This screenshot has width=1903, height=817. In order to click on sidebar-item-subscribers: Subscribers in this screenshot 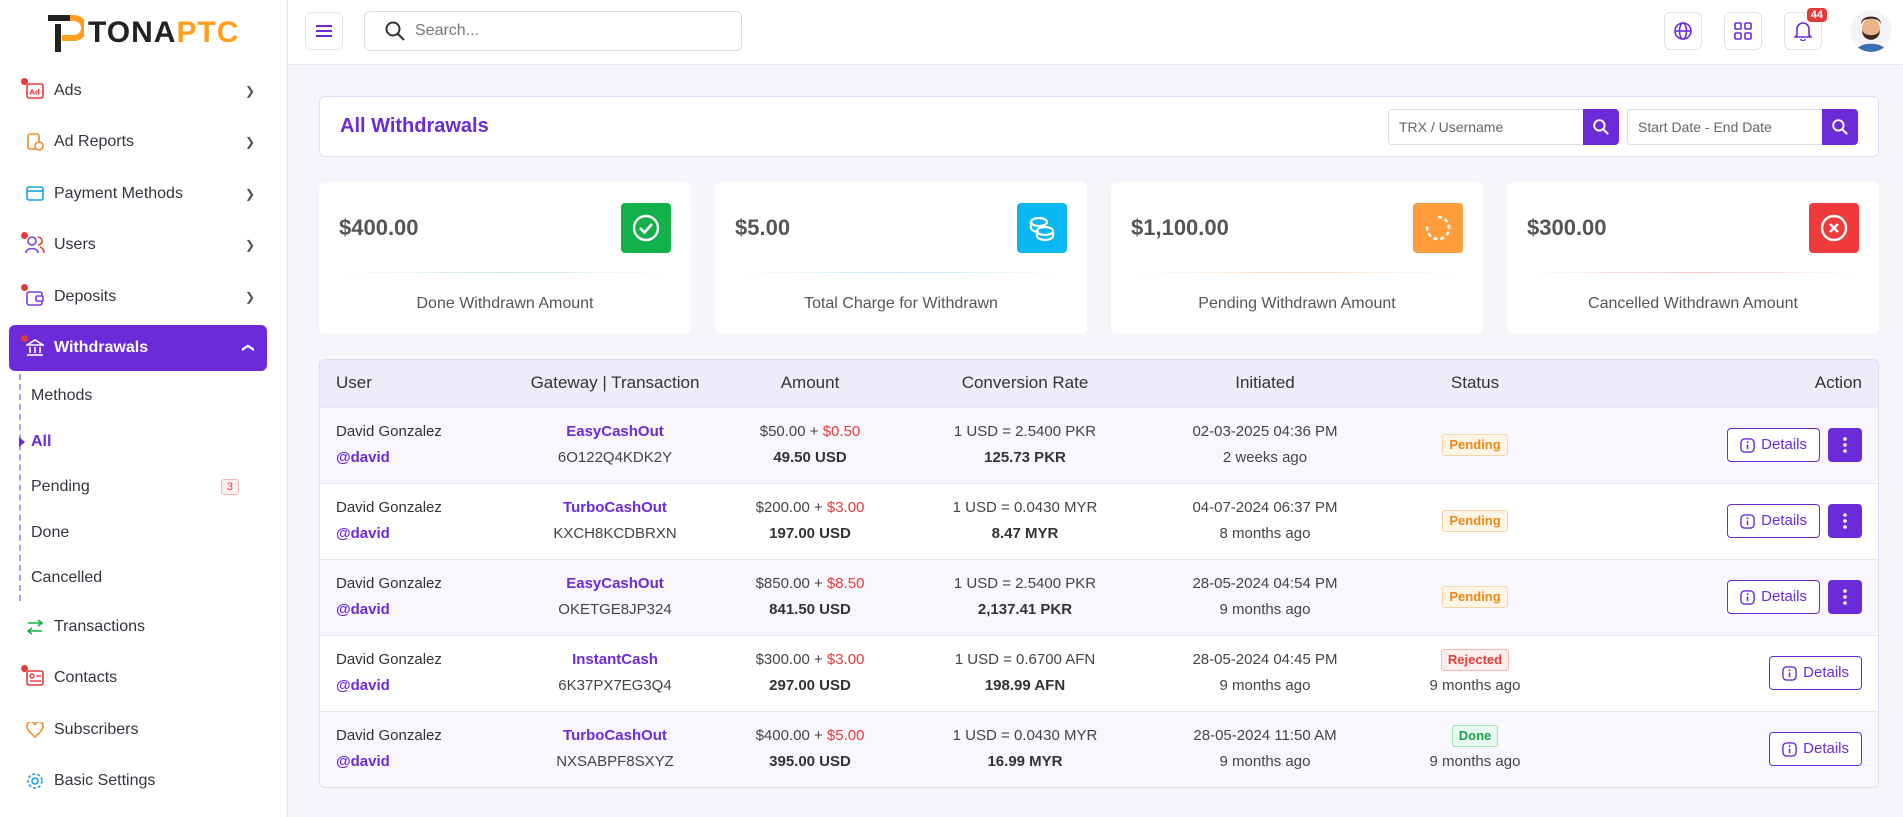, I will do `click(143, 730)`.